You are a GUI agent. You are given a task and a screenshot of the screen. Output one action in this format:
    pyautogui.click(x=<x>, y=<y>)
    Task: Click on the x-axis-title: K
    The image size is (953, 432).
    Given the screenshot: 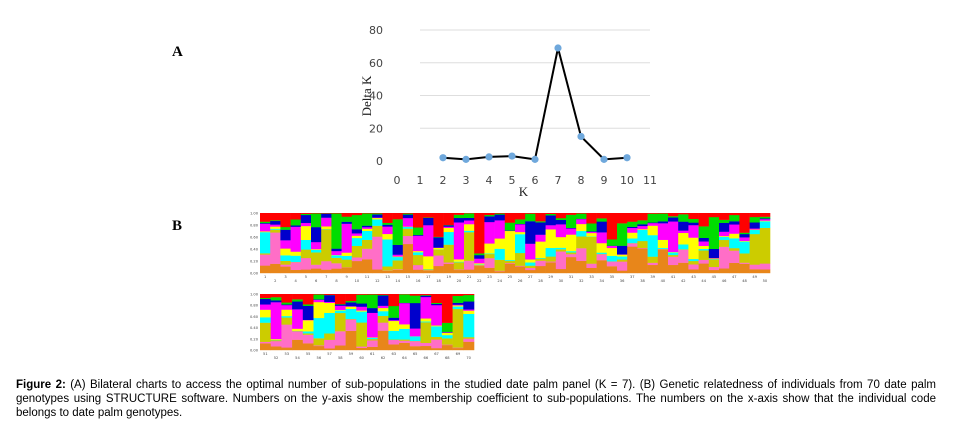 What is the action you would take?
    pyautogui.click(x=524, y=191)
    